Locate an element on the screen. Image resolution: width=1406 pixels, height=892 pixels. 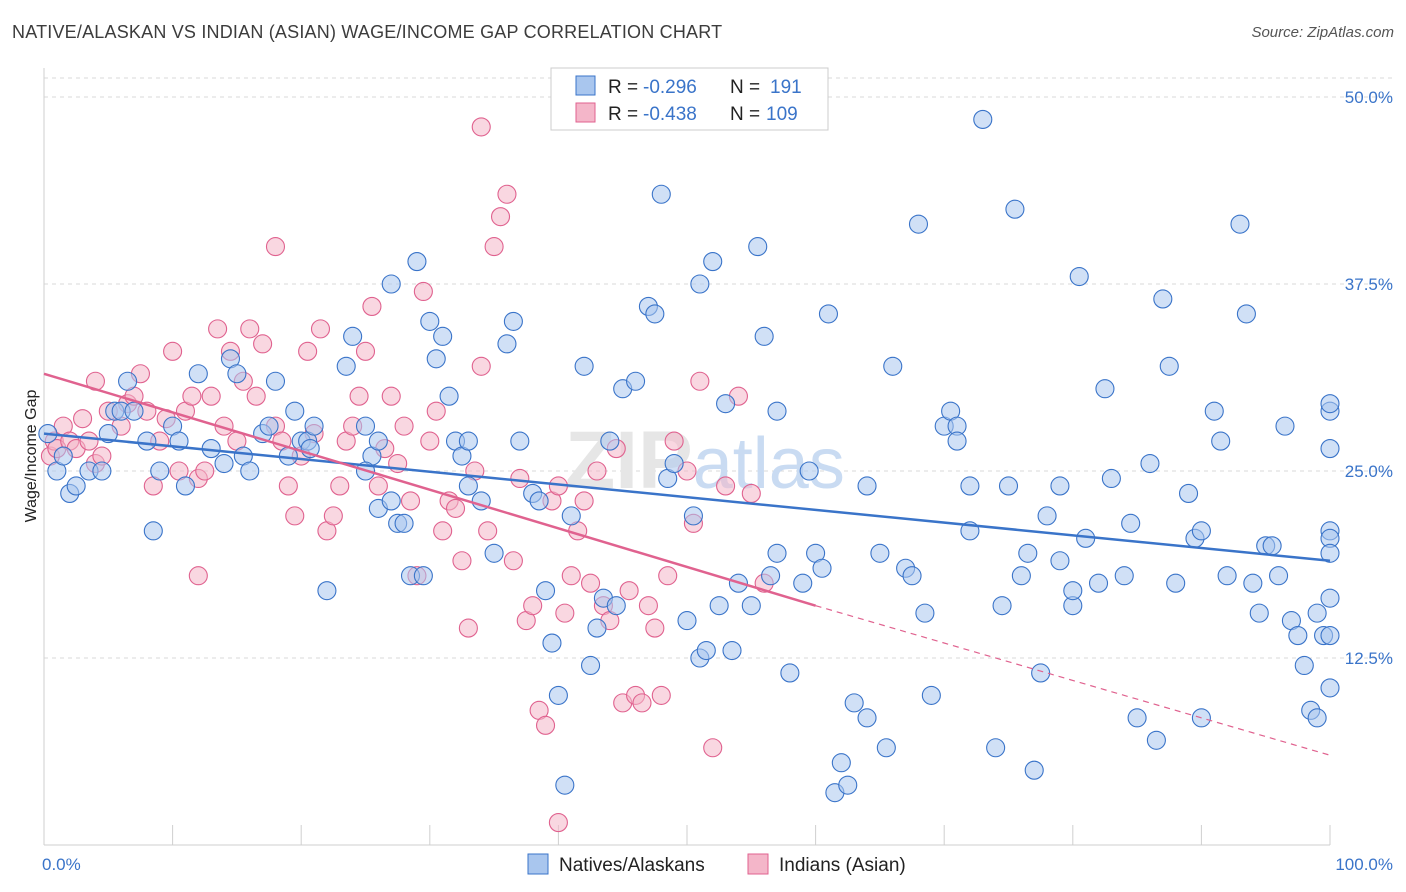
legend-r-label: R = is located at coordinates (623, 87).